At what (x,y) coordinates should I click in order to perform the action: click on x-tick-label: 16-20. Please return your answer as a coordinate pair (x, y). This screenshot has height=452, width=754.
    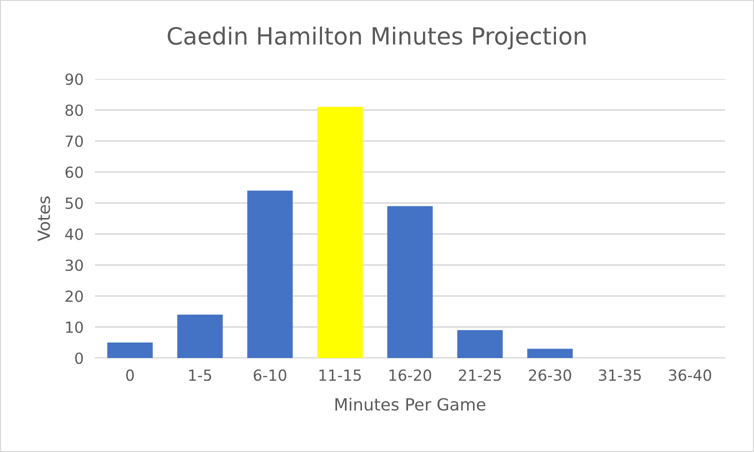
    Looking at the image, I should click on (410, 375).